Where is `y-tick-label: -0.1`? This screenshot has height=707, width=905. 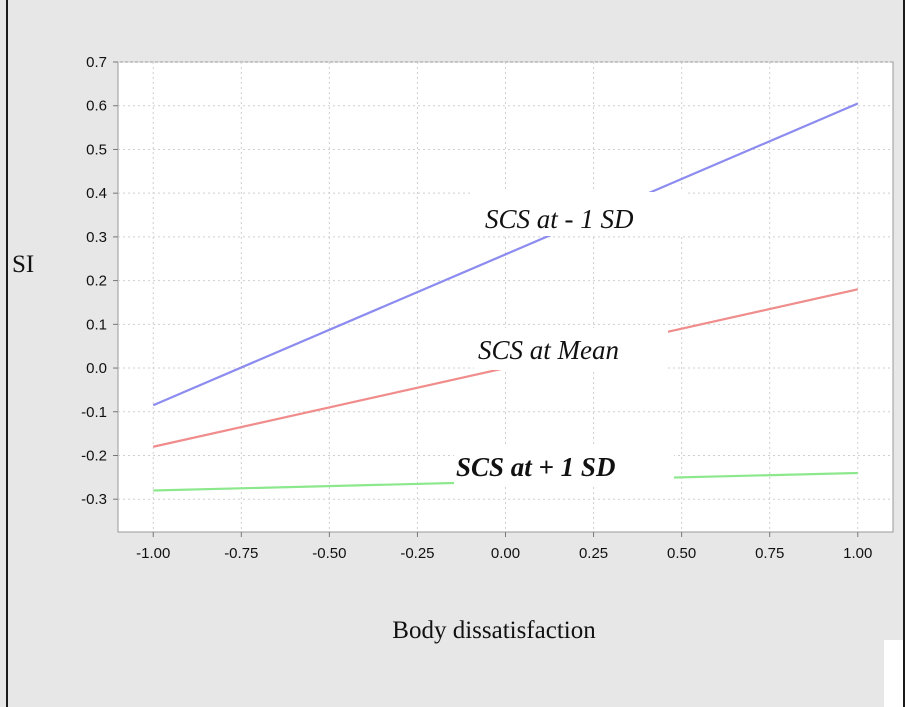
y-tick-label: -0.1 is located at coordinates (94, 412).